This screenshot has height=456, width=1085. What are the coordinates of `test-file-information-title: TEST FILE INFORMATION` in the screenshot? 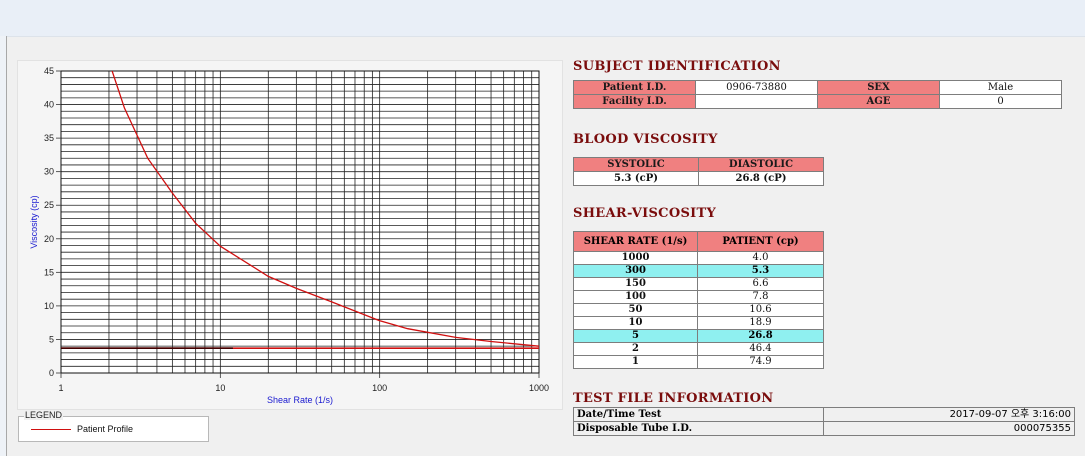 It's located at (673, 398).